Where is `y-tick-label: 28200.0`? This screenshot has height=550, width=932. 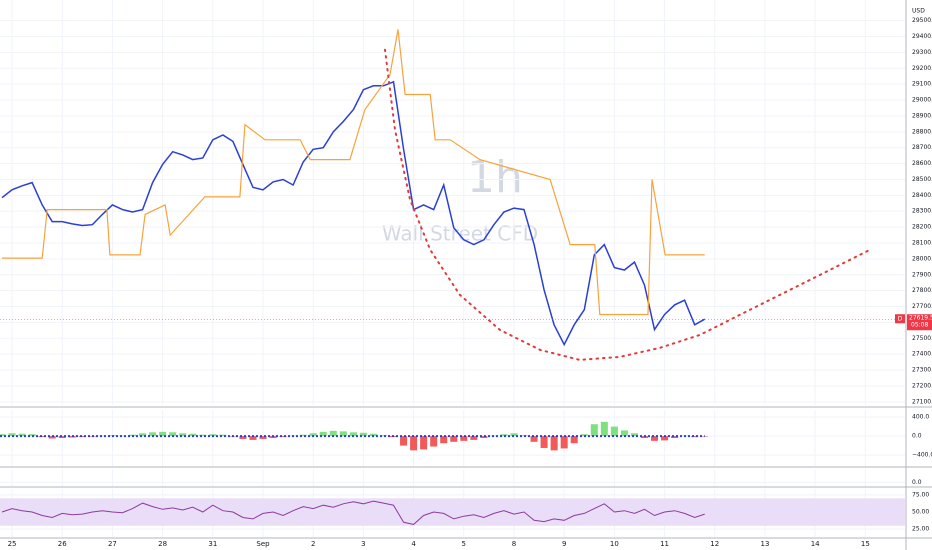 y-tick-label: 28200.0 is located at coordinates (922, 227).